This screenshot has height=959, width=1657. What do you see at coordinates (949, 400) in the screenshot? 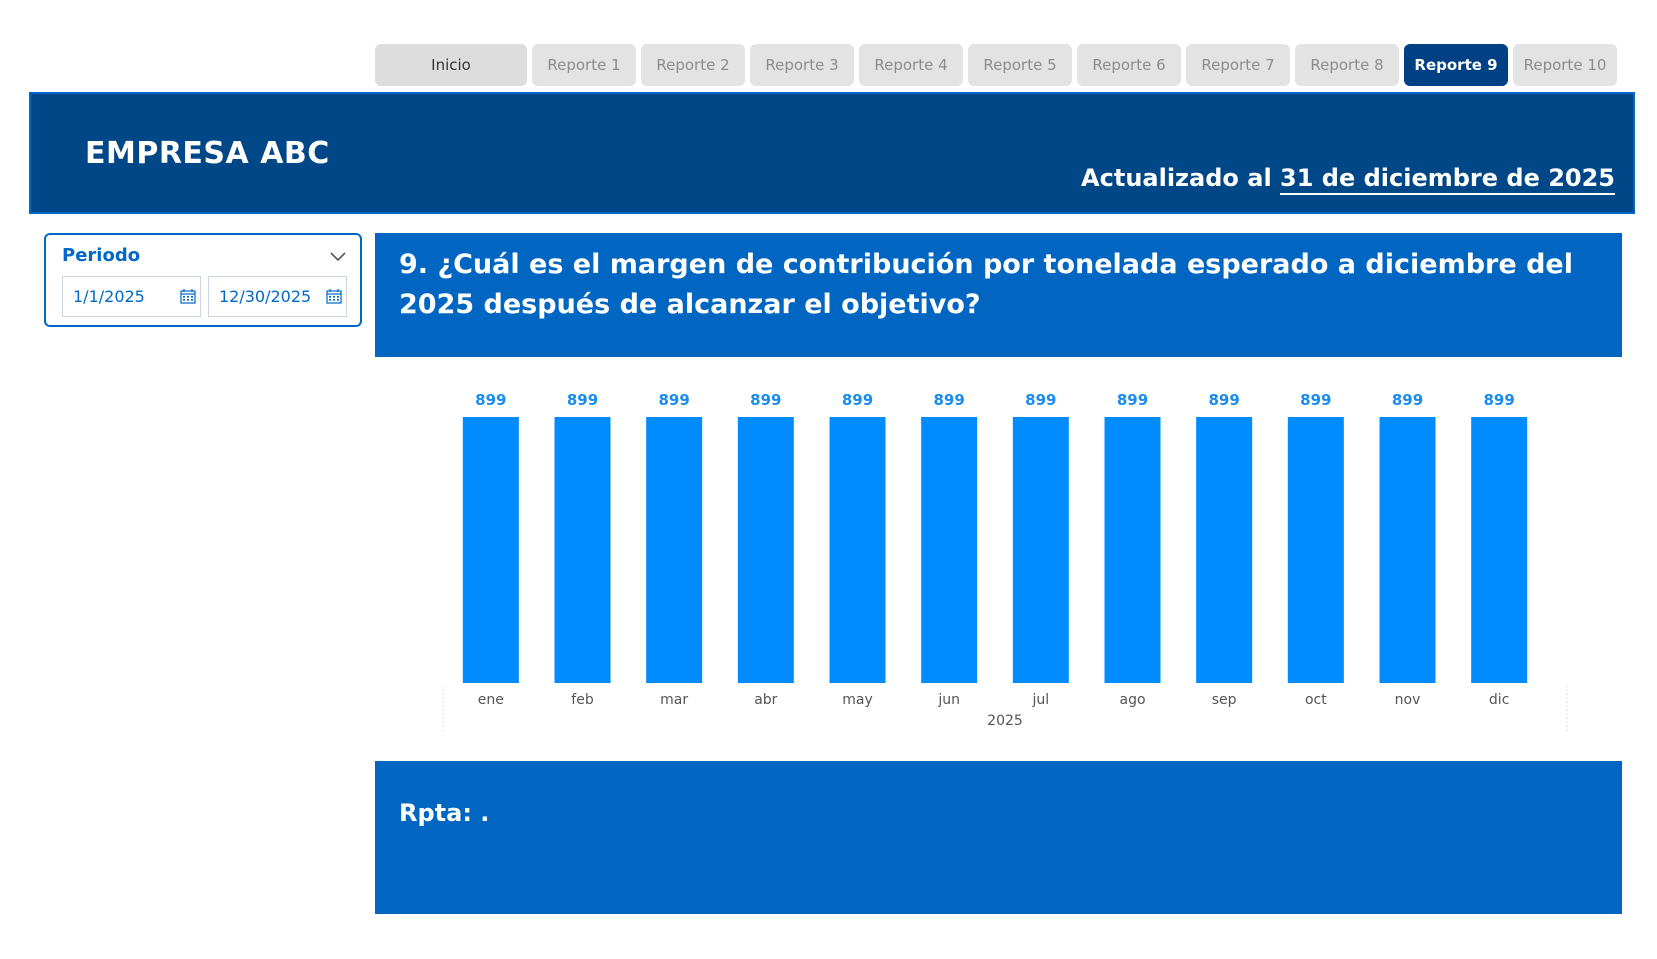
I see `data-label-jun: 899` at bounding box center [949, 400].